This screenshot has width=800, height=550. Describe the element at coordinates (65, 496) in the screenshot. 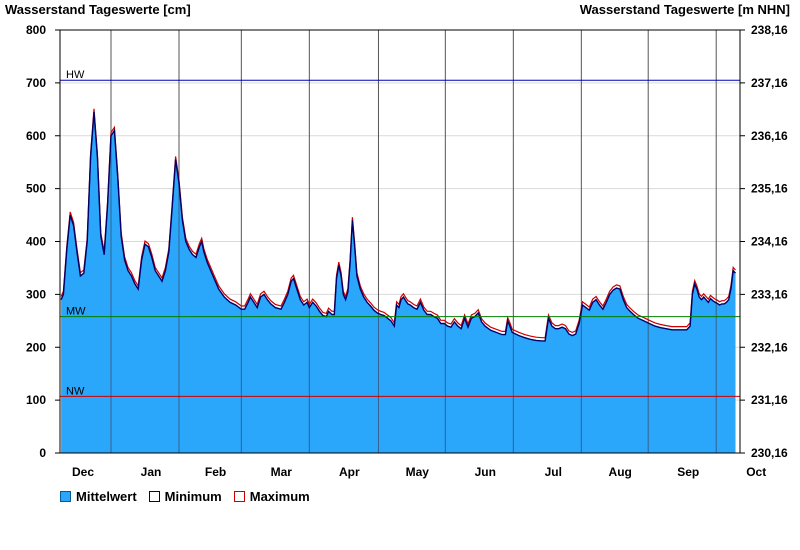

I see `mittelwert-swatch` at that location.